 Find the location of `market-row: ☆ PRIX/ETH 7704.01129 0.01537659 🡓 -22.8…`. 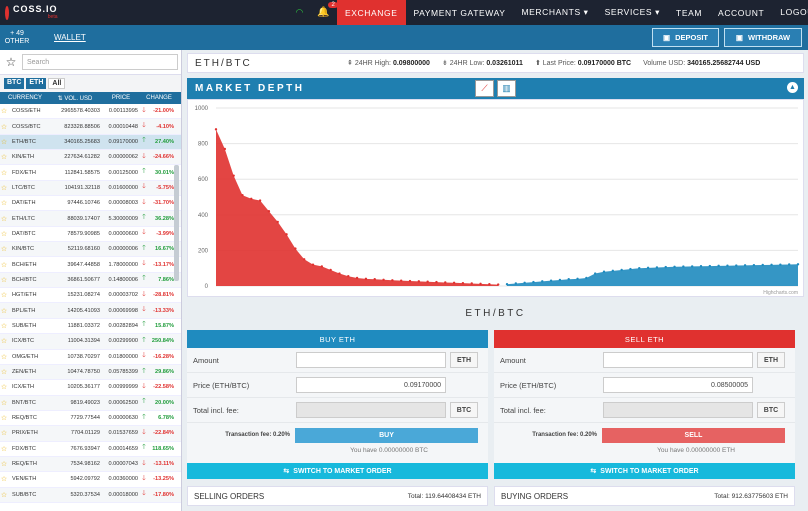

market-row: ☆ PRIX/ETH 7704.01129 0.01537659 🡓 -22.8… is located at coordinates (90, 434).